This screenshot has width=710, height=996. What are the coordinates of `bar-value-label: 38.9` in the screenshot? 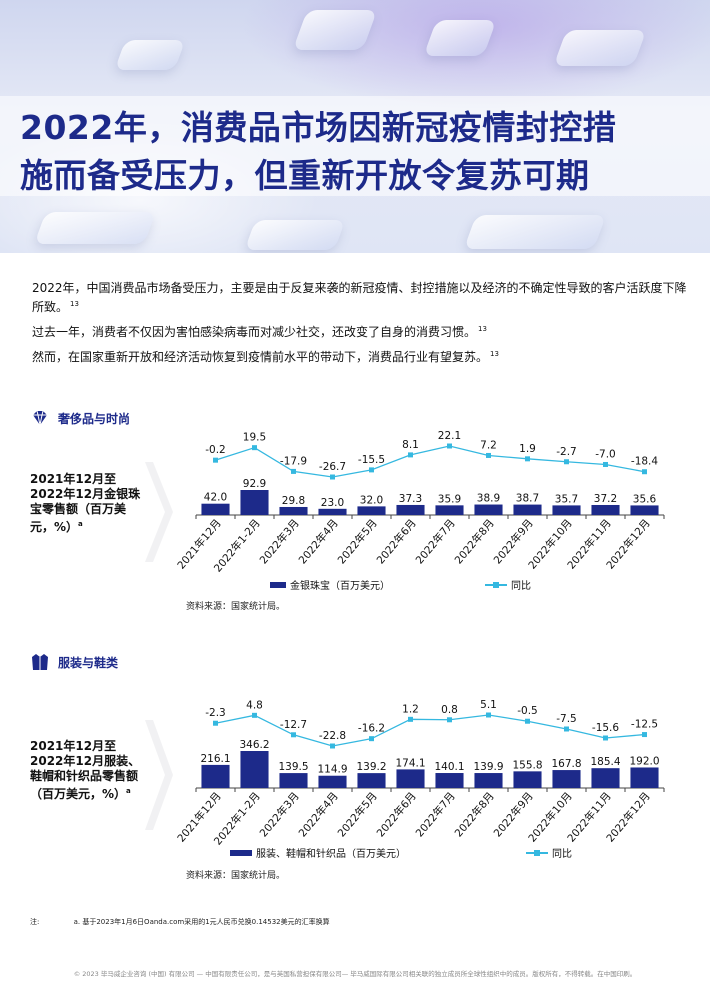 It's located at (488, 499).